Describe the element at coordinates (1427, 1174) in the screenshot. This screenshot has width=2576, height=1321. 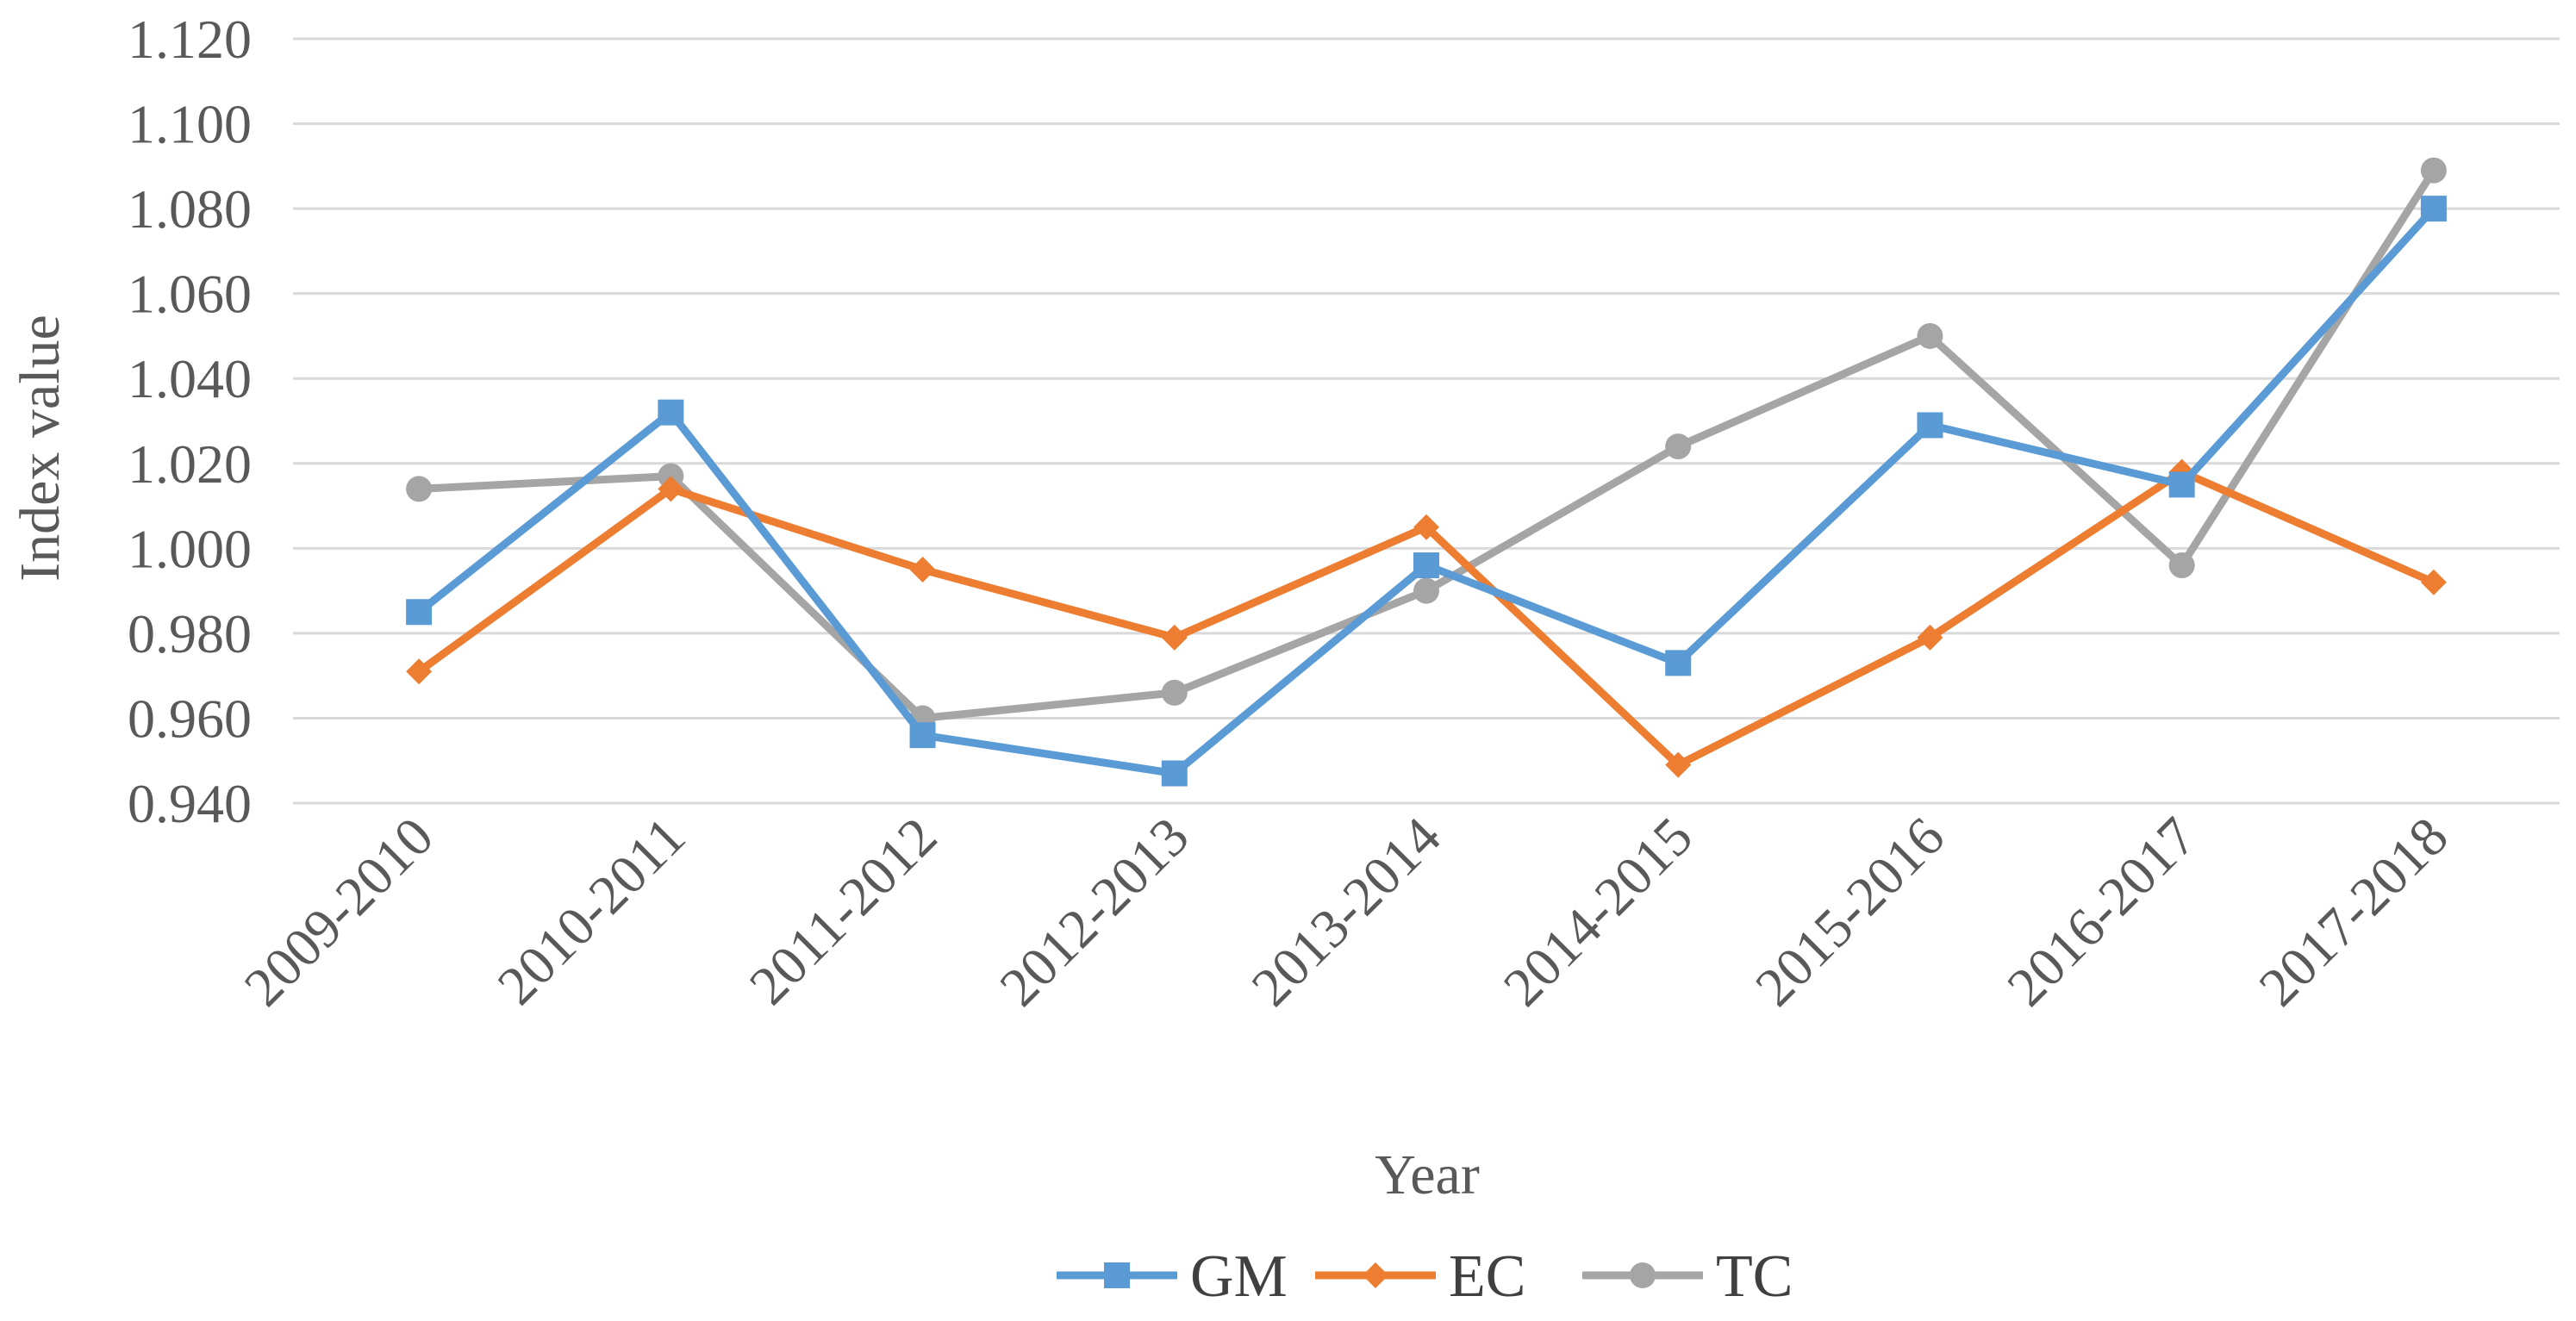
I see `x-axis-title: Year` at that location.